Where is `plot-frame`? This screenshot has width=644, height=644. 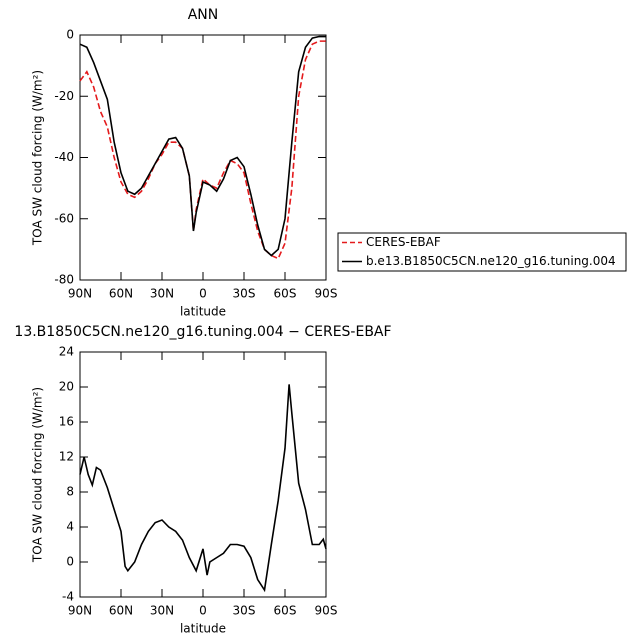
plot-frame is located at coordinates (203, 157).